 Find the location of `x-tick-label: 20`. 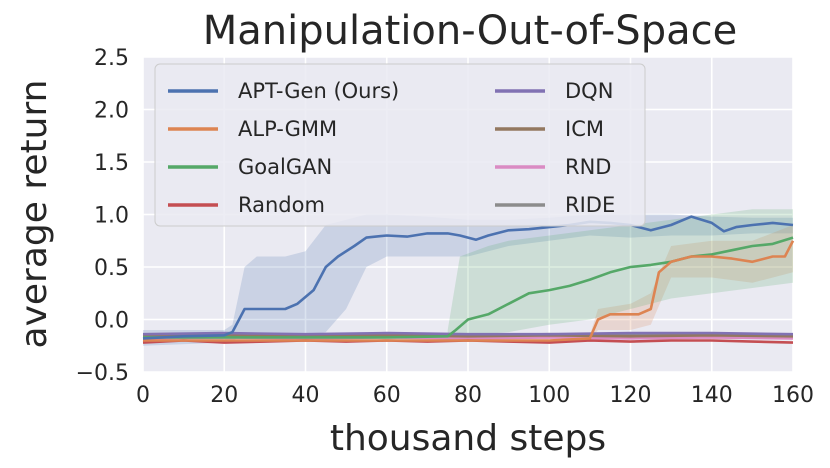

x-tick-label: 20 is located at coordinates (224, 395).